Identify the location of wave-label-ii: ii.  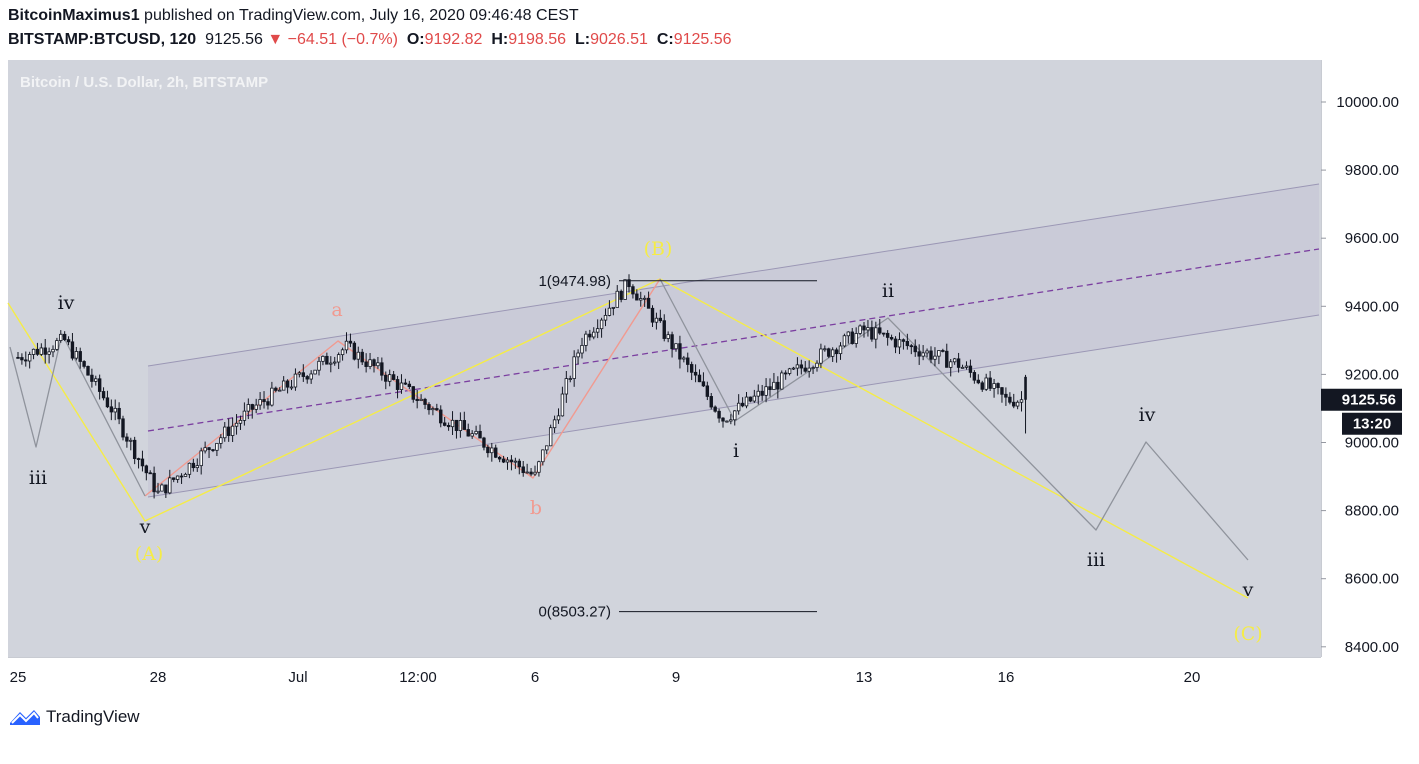
(888, 291).